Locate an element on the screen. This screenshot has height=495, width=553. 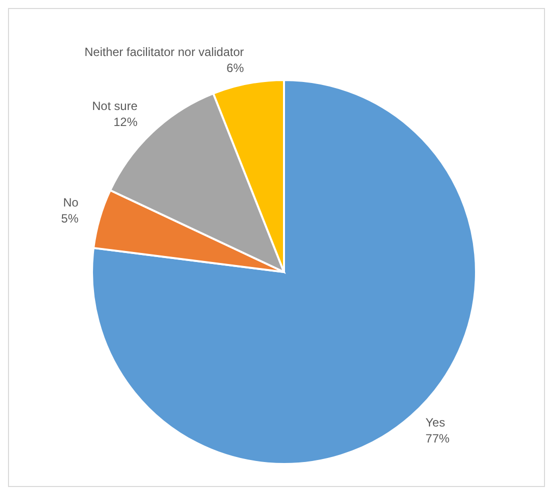
slice-label: No is located at coordinates (71, 202).